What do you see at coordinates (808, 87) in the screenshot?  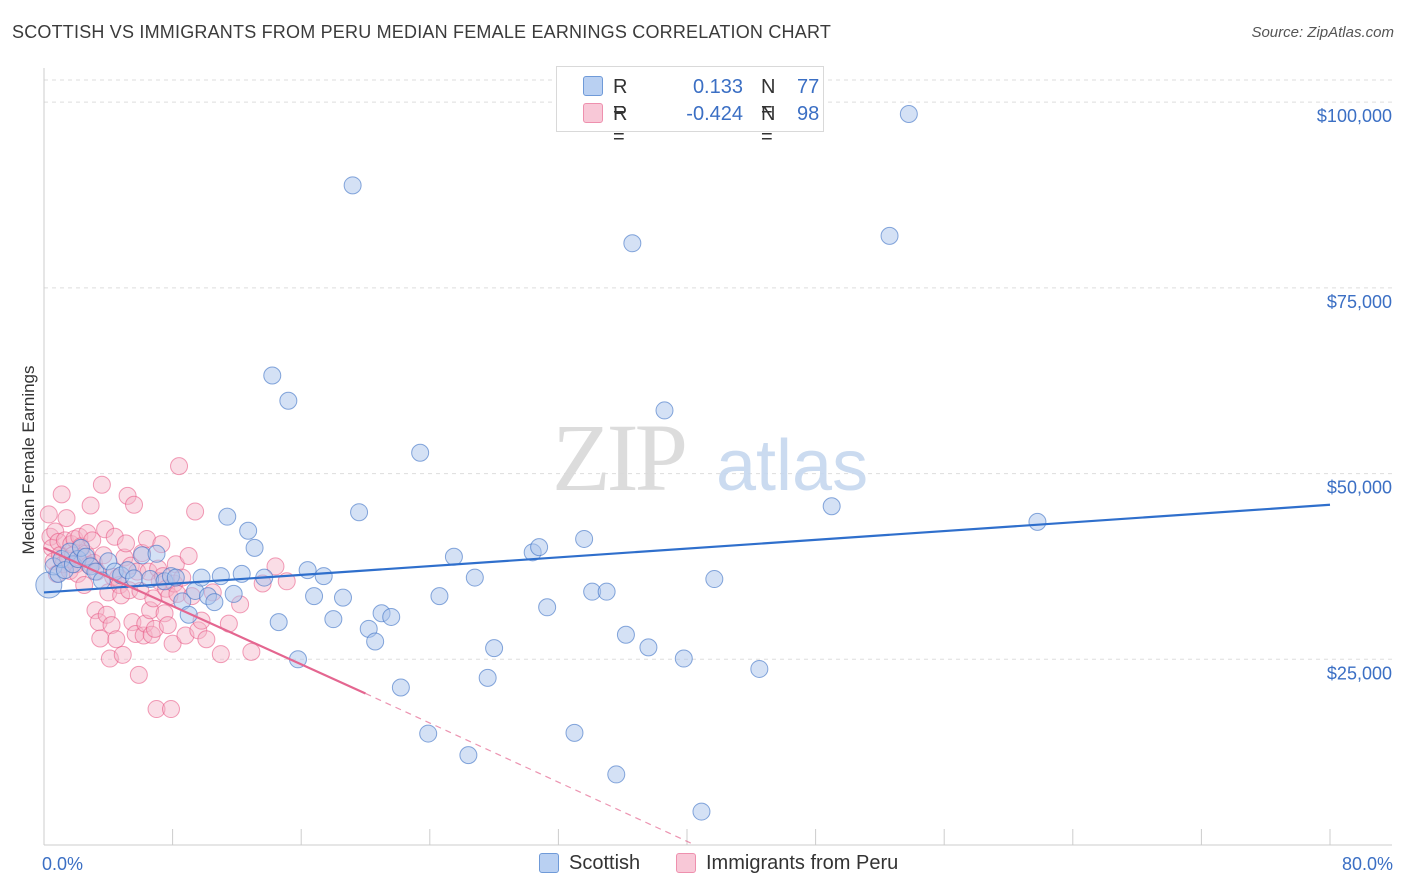 I see `legend-n-value: 77` at bounding box center [808, 87].